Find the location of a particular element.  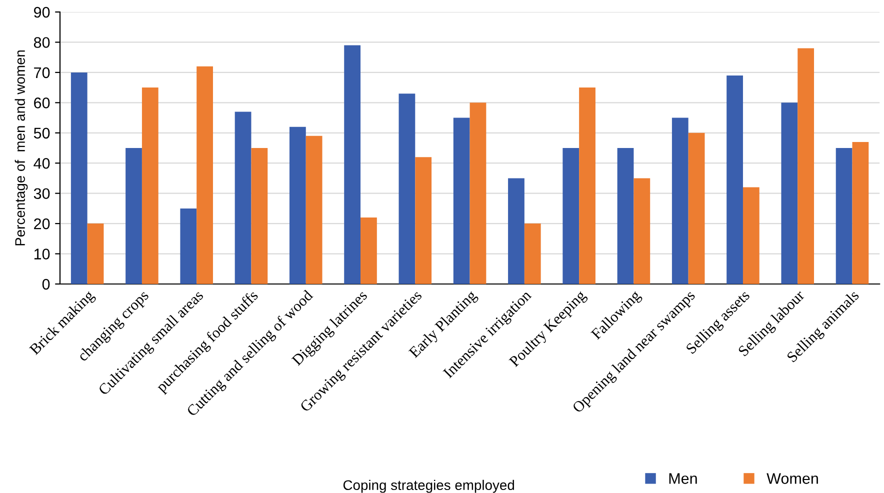

legend-label: Men is located at coordinates (683, 478).